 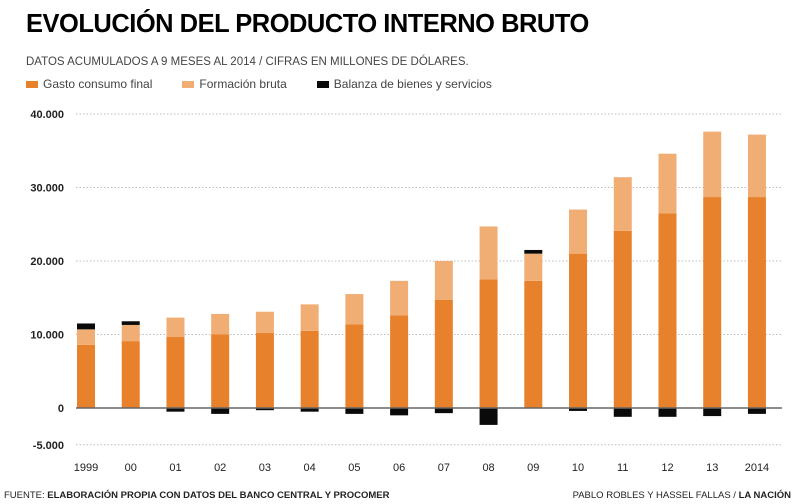 I want to click on x-tick-label: 13, so click(x=712, y=468).